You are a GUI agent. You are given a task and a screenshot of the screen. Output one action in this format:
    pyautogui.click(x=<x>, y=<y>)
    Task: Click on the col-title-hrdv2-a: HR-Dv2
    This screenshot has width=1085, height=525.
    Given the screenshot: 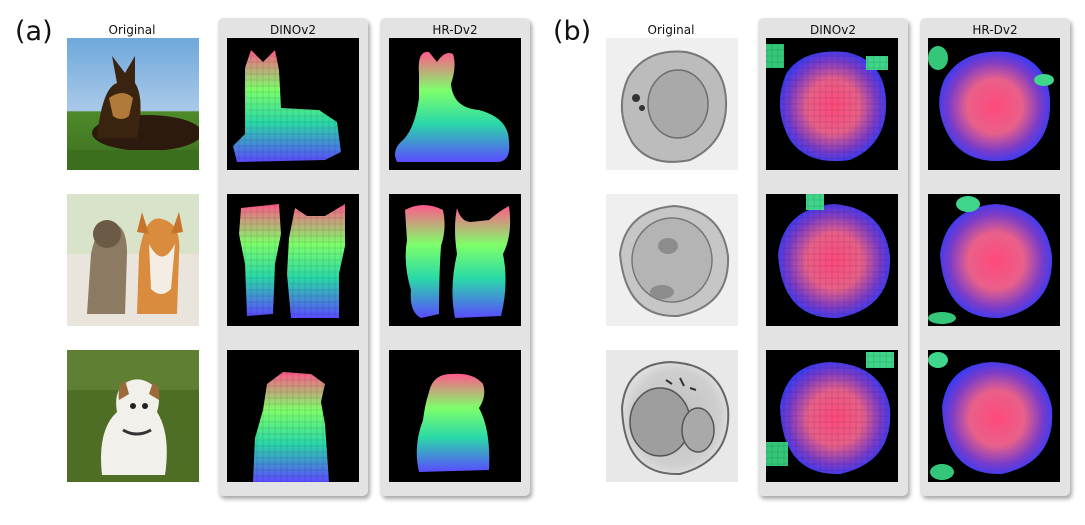 What is the action you would take?
    pyautogui.click(x=455, y=30)
    